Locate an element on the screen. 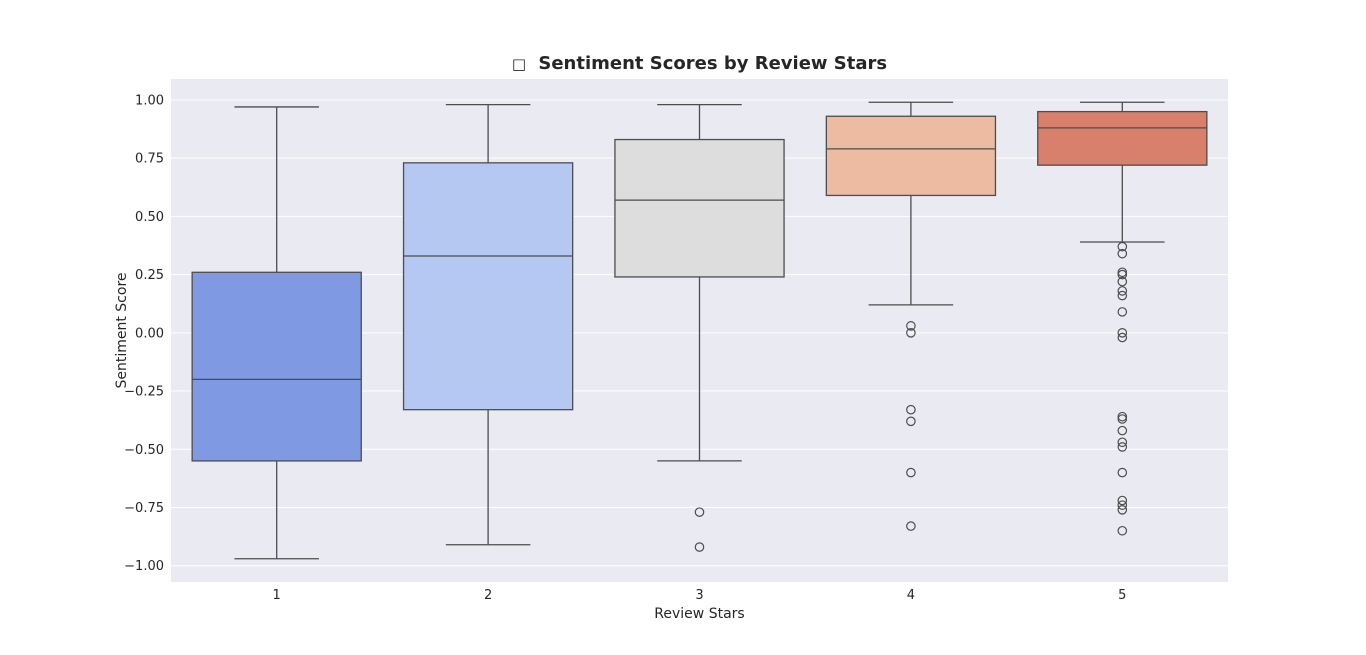 This screenshot has height=655, width=1366. y-tick-label: −0.50 is located at coordinates (144, 450).